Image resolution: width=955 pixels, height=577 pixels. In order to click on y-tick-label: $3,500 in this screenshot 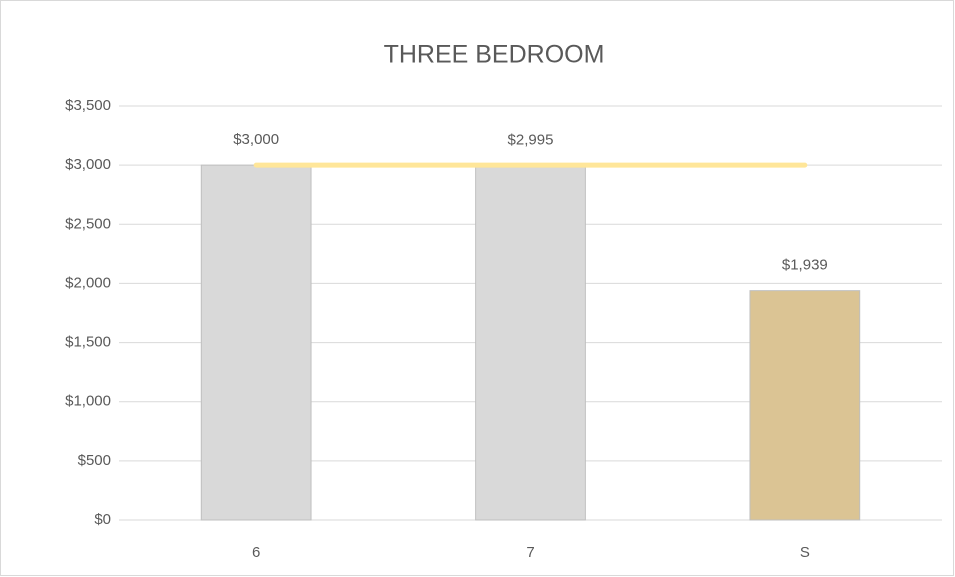, I will do `click(88, 105)`.